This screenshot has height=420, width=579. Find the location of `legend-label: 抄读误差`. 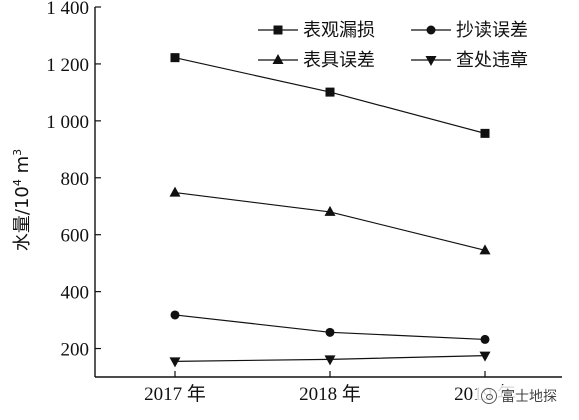

legend-label: 抄读误差 is located at coordinates (492, 30).